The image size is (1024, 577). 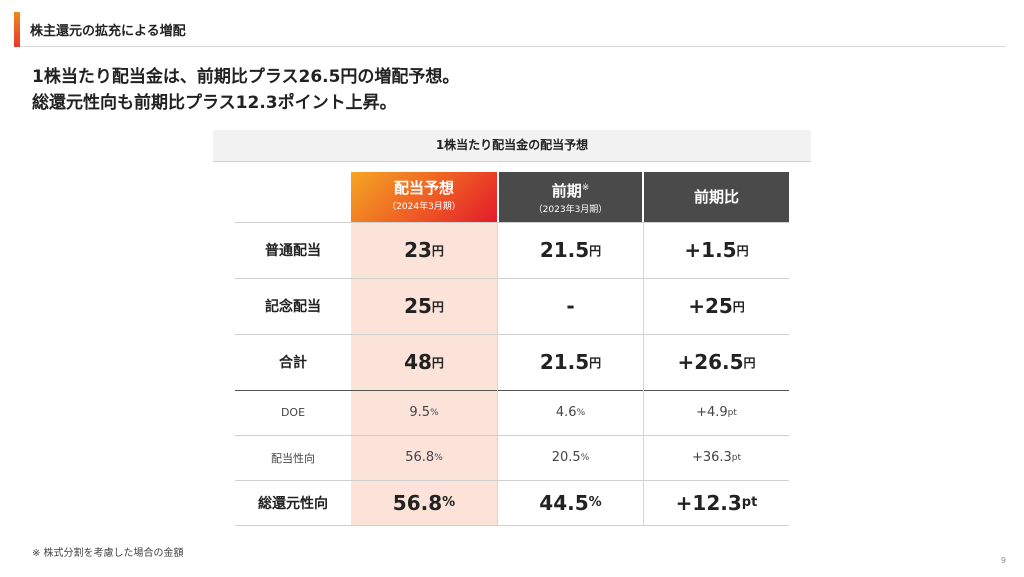 I want to click on cell-change: +25 円, so click(x=716, y=306).